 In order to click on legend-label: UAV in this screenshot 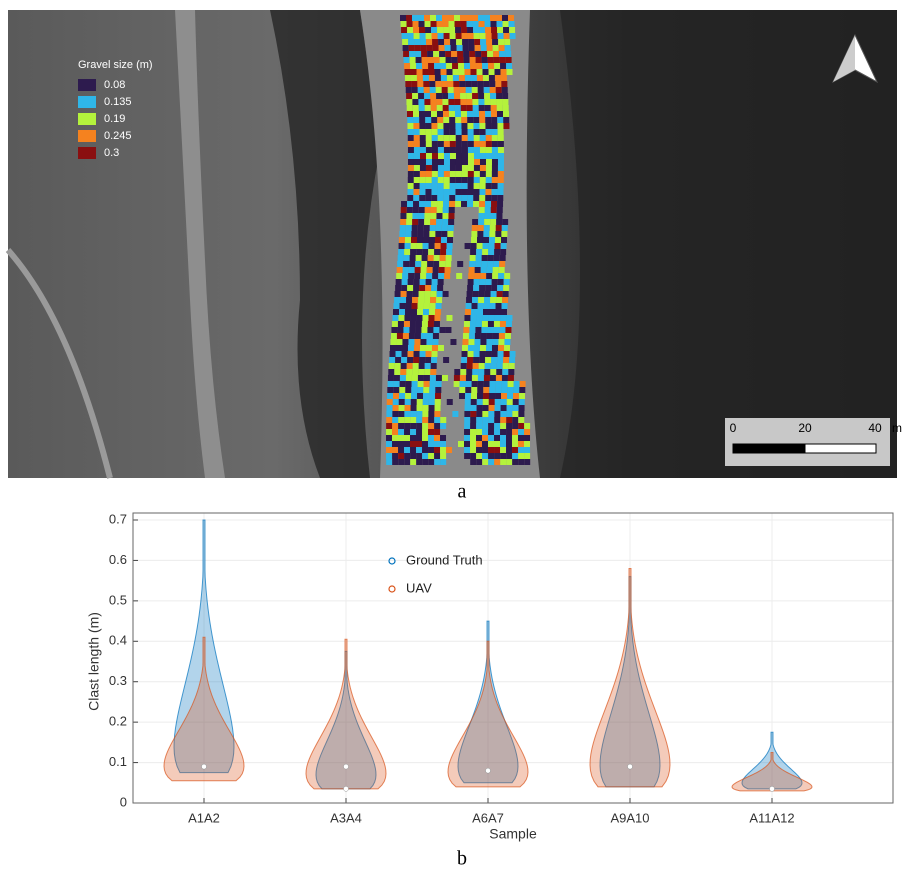, I will do `click(419, 587)`.